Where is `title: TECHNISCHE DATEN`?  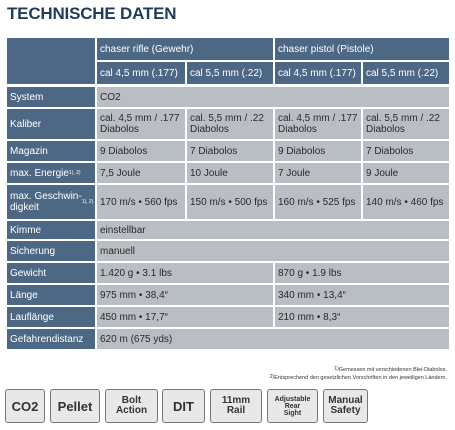
title: TECHNISCHE DATEN is located at coordinates (92, 13).